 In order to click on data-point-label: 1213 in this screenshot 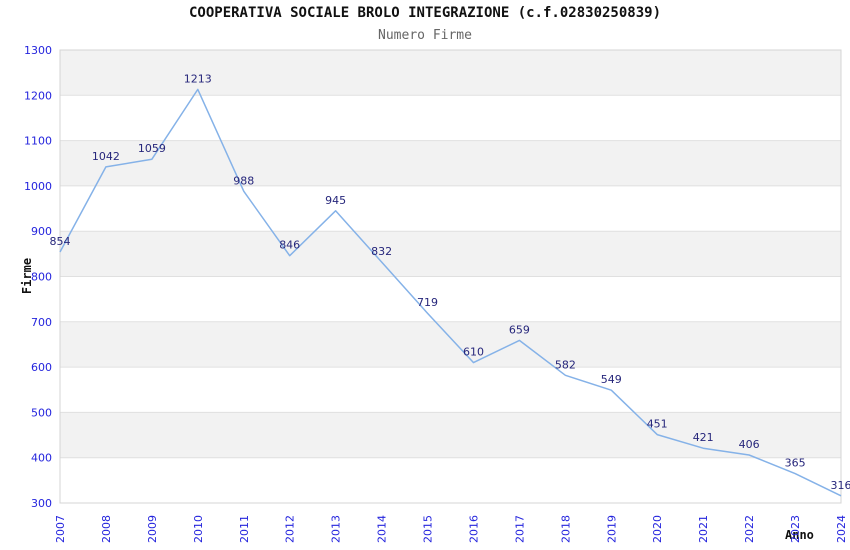, I will do `click(198, 78)`.